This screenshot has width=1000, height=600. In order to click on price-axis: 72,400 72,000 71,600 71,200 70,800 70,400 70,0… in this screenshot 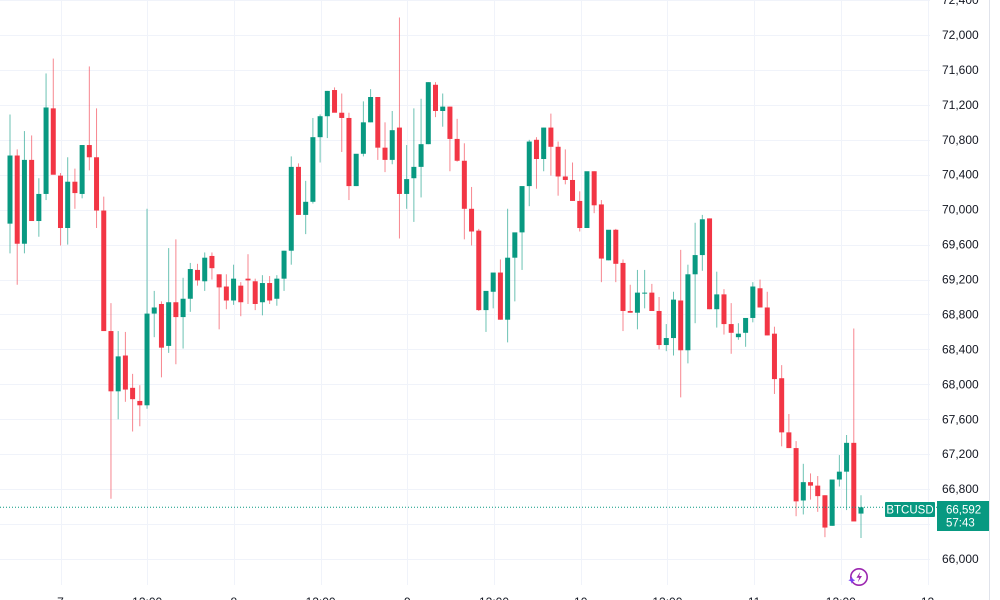, I will do `click(960, 283)`.